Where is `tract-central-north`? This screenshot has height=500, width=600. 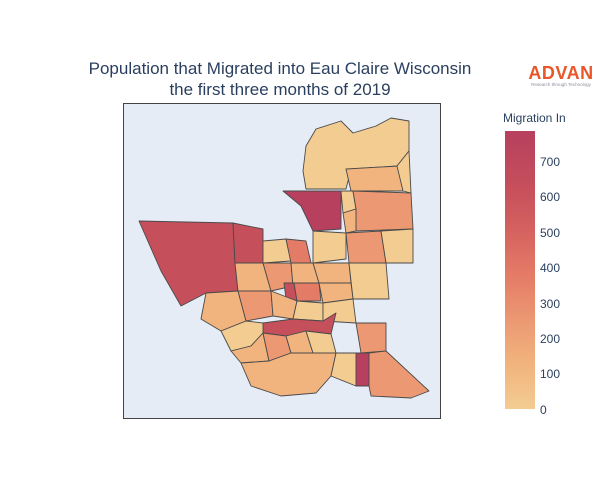
tract-central-north is located at coordinates (329, 247).